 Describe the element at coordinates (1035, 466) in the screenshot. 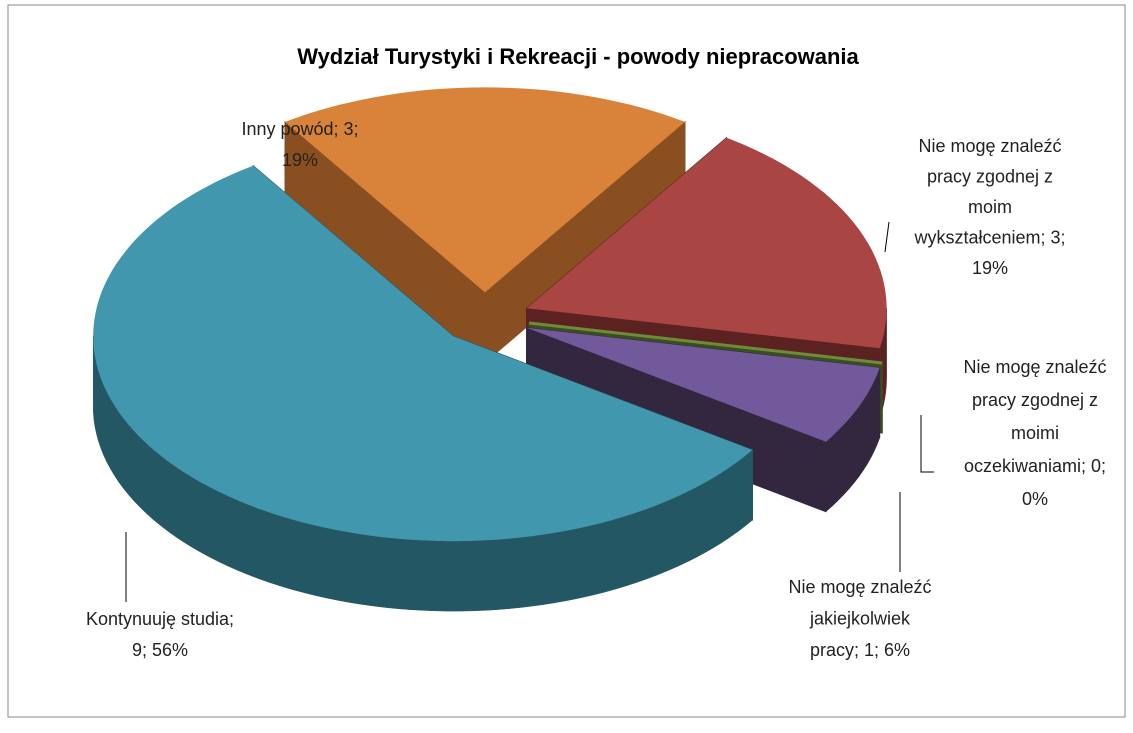

I see `data-label: oczekiwaniami; 0;` at that location.